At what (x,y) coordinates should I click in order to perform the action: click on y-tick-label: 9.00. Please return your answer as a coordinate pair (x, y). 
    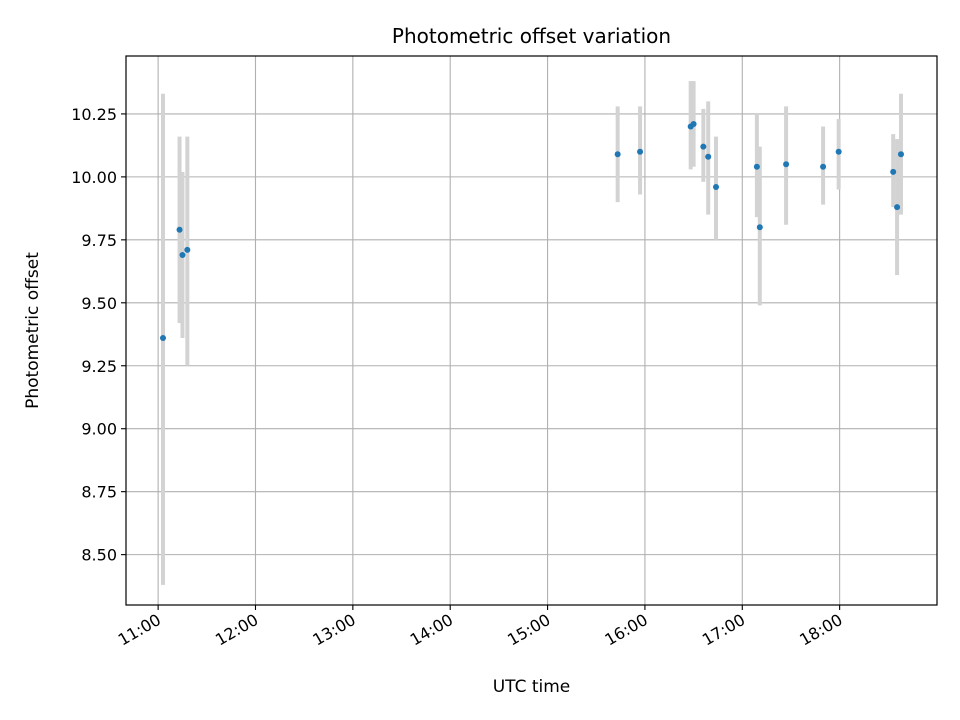
    Looking at the image, I should click on (99, 429).